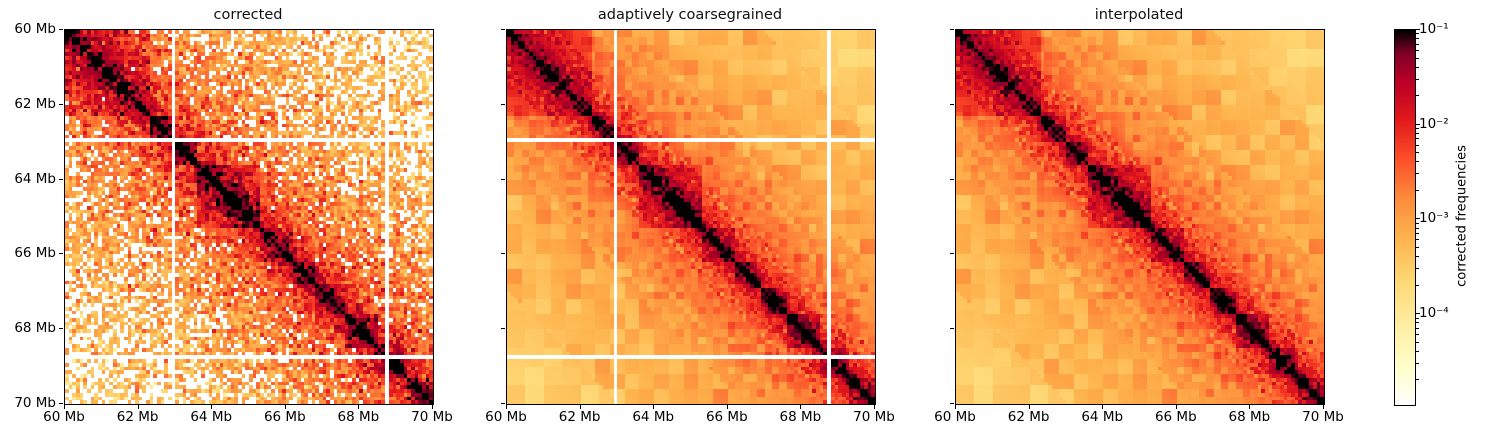  I want to click on y-tick-label: 66 Mb, so click(35, 253).